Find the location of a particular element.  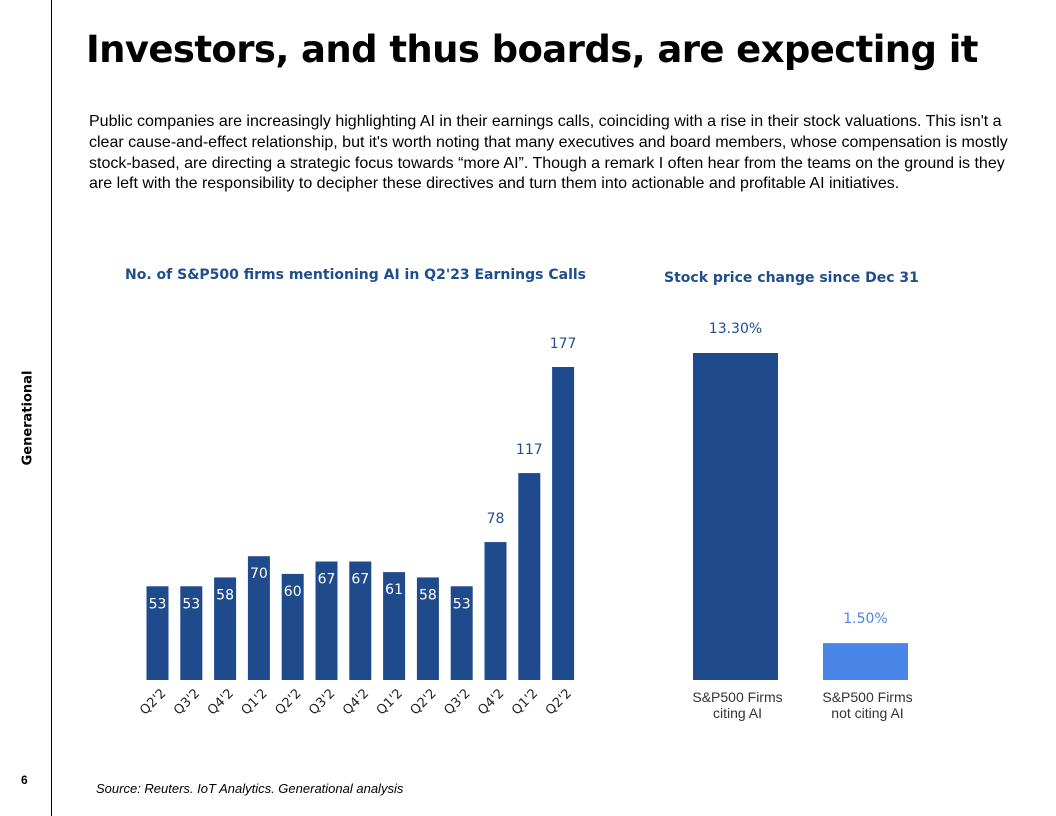

bar-8-value: 61 is located at coordinates (394, 590).